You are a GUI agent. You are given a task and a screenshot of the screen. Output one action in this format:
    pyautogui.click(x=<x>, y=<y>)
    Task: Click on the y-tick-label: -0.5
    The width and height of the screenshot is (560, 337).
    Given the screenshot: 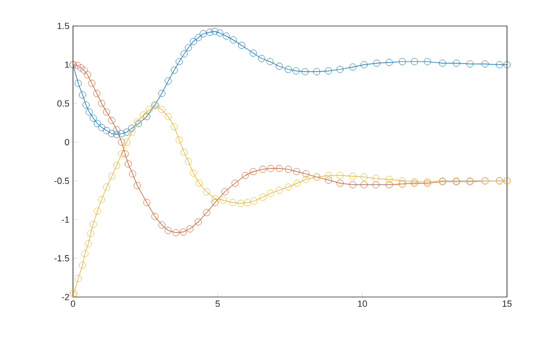 What is the action you would take?
    pyautogui.click(x=62, y=181)
    